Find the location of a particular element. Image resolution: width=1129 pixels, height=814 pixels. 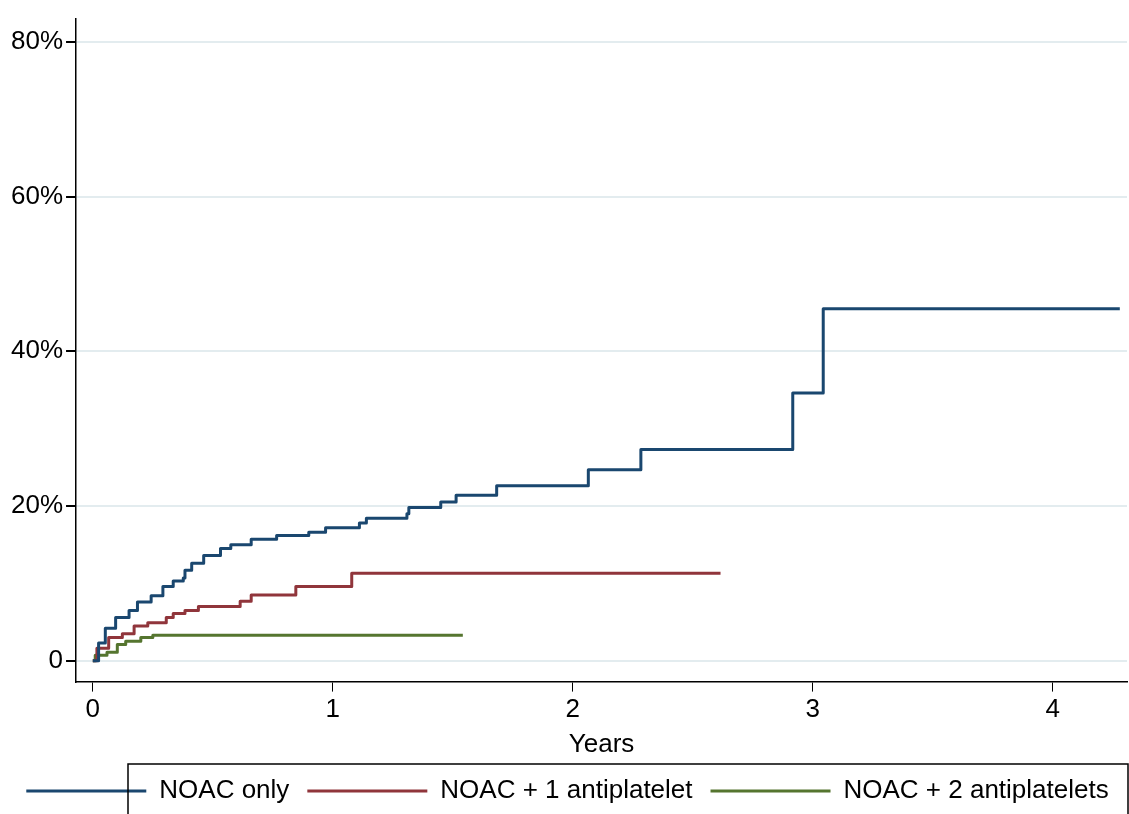

y-tick-label: 40% is located at coordinates (37, 349).